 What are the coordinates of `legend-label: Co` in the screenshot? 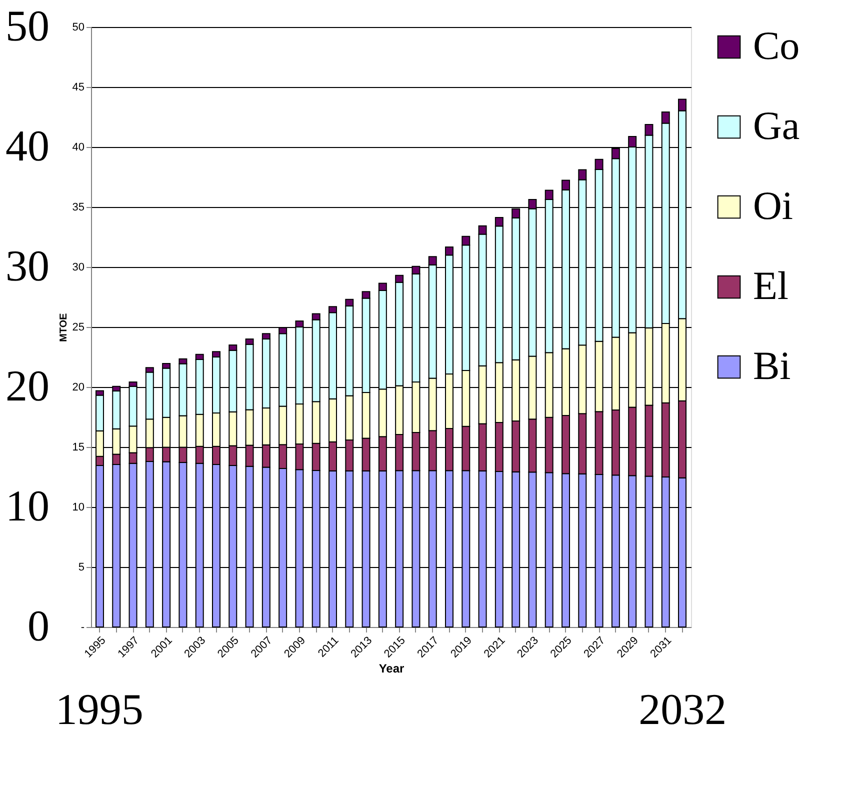 It's located at (776, 45).